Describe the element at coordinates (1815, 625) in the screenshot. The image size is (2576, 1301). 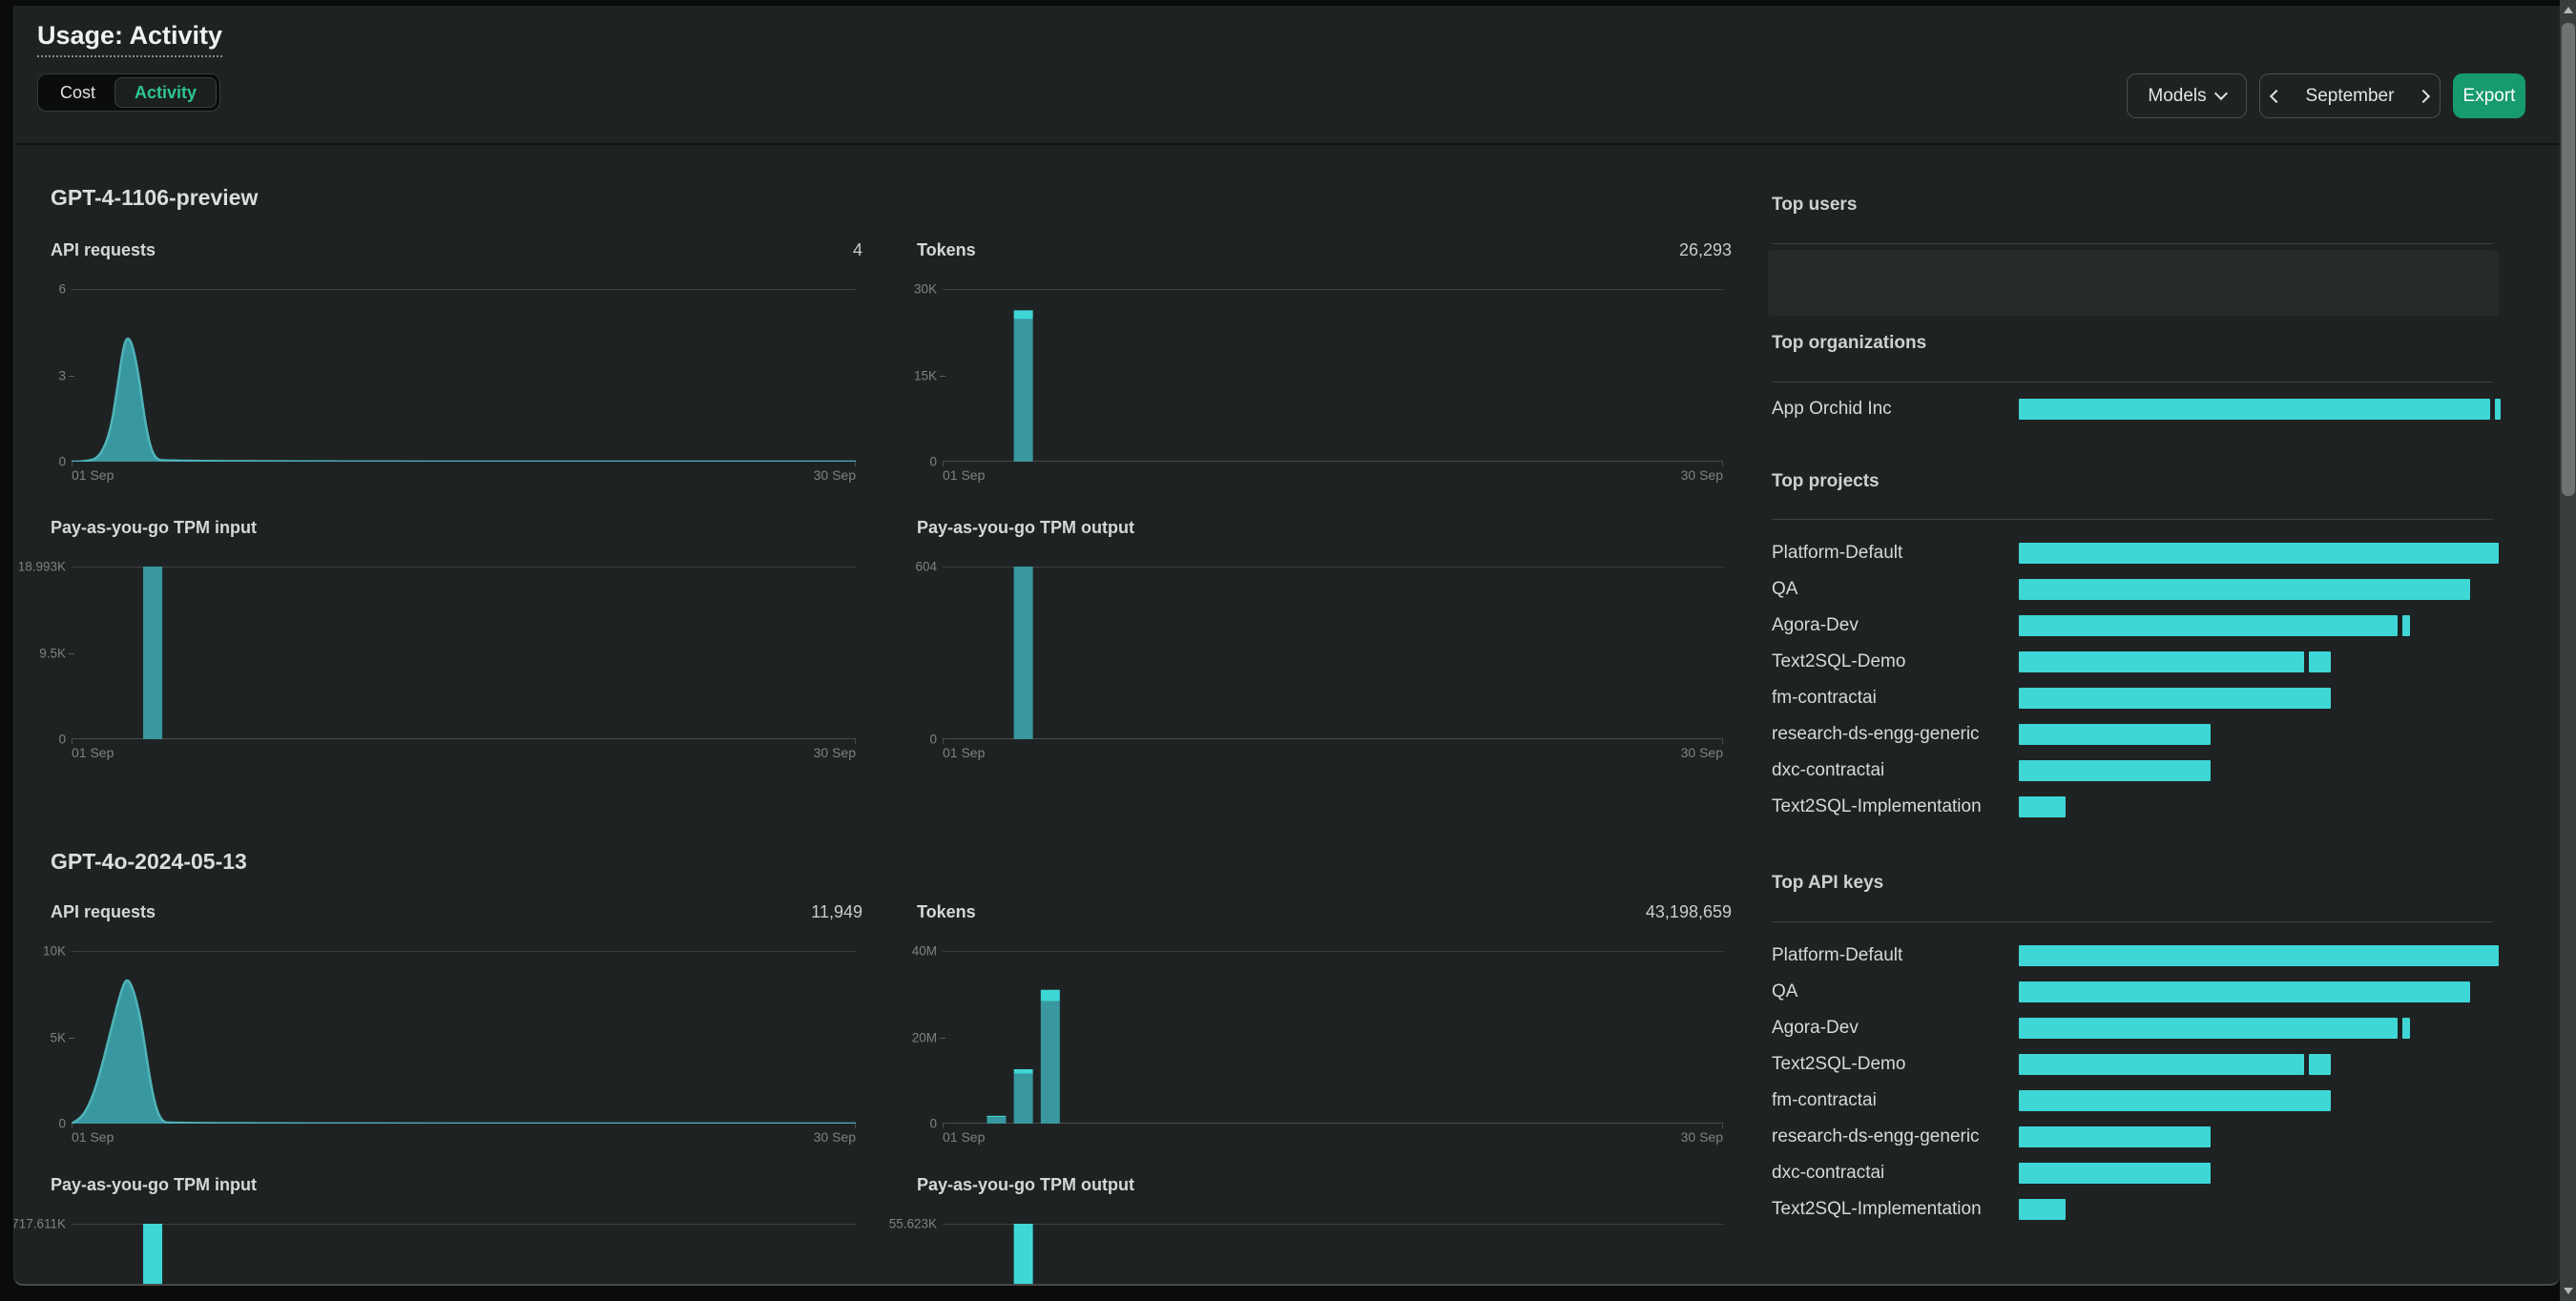
I see `sidebar-row-label: Agora-Dev` at that location.